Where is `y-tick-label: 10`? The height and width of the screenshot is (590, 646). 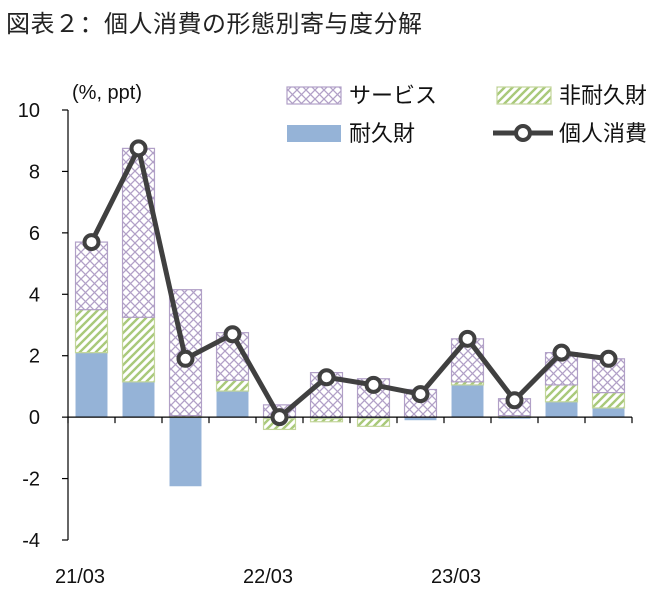 y-tick-label: 10 is located at coordinates (29, 111).